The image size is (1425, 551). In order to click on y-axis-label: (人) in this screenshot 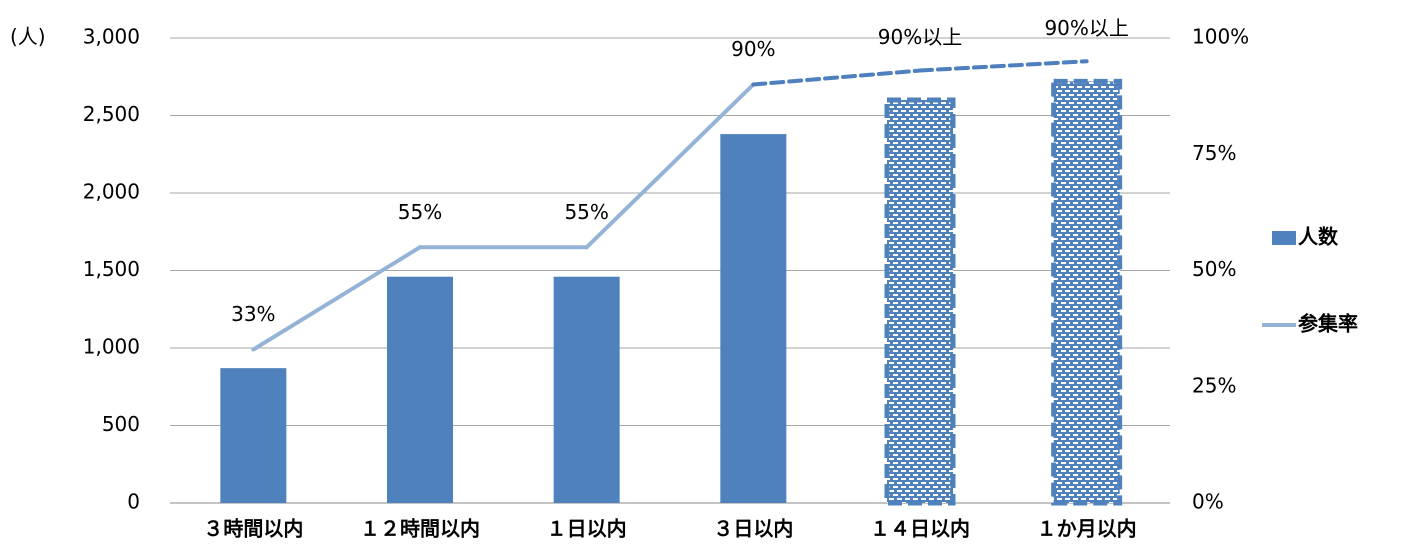, I will do `click(28, 37)`.